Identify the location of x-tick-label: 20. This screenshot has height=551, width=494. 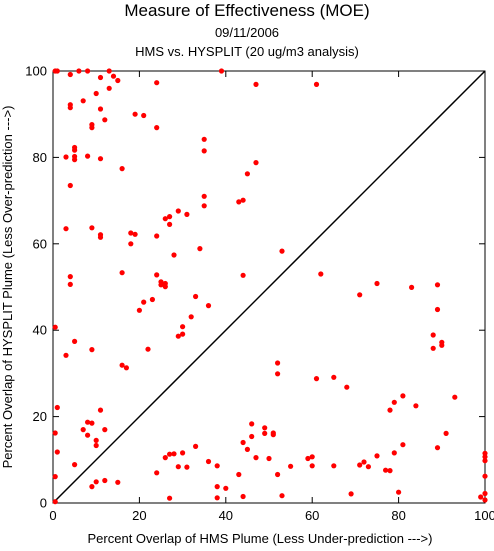
(139, 515).